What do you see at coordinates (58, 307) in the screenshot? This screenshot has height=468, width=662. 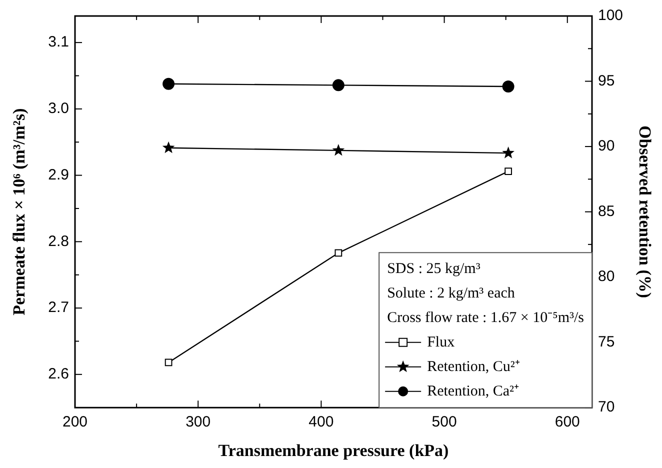 I see `y-tick-label: 2.7` at bounding box center [58, 307].